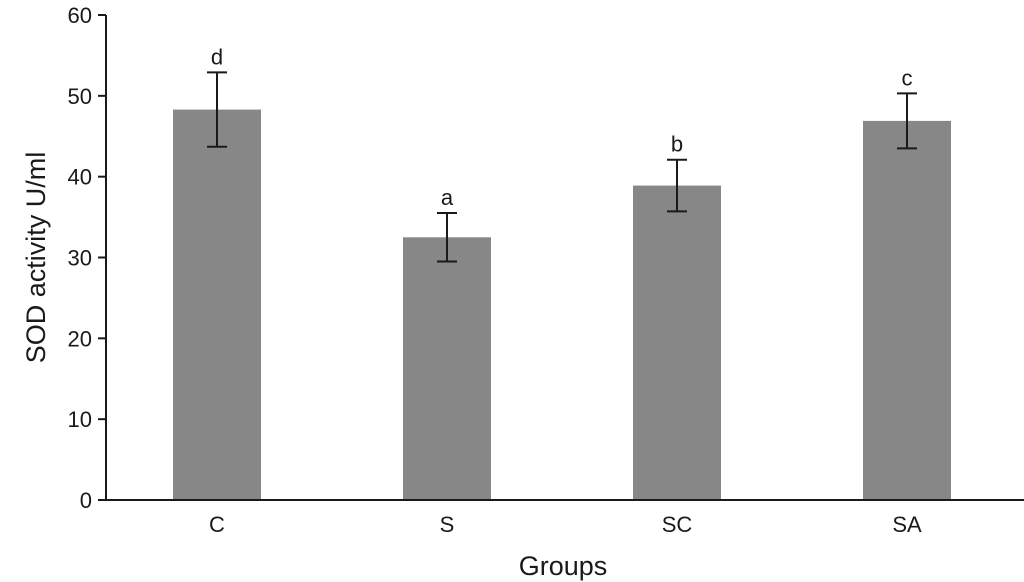 Image resolution: width=1024 pixels, height=582 pixels. Describe the element at coordinates (907, 524) in the screenshot. I see `x-tick-label: SA` at that location.